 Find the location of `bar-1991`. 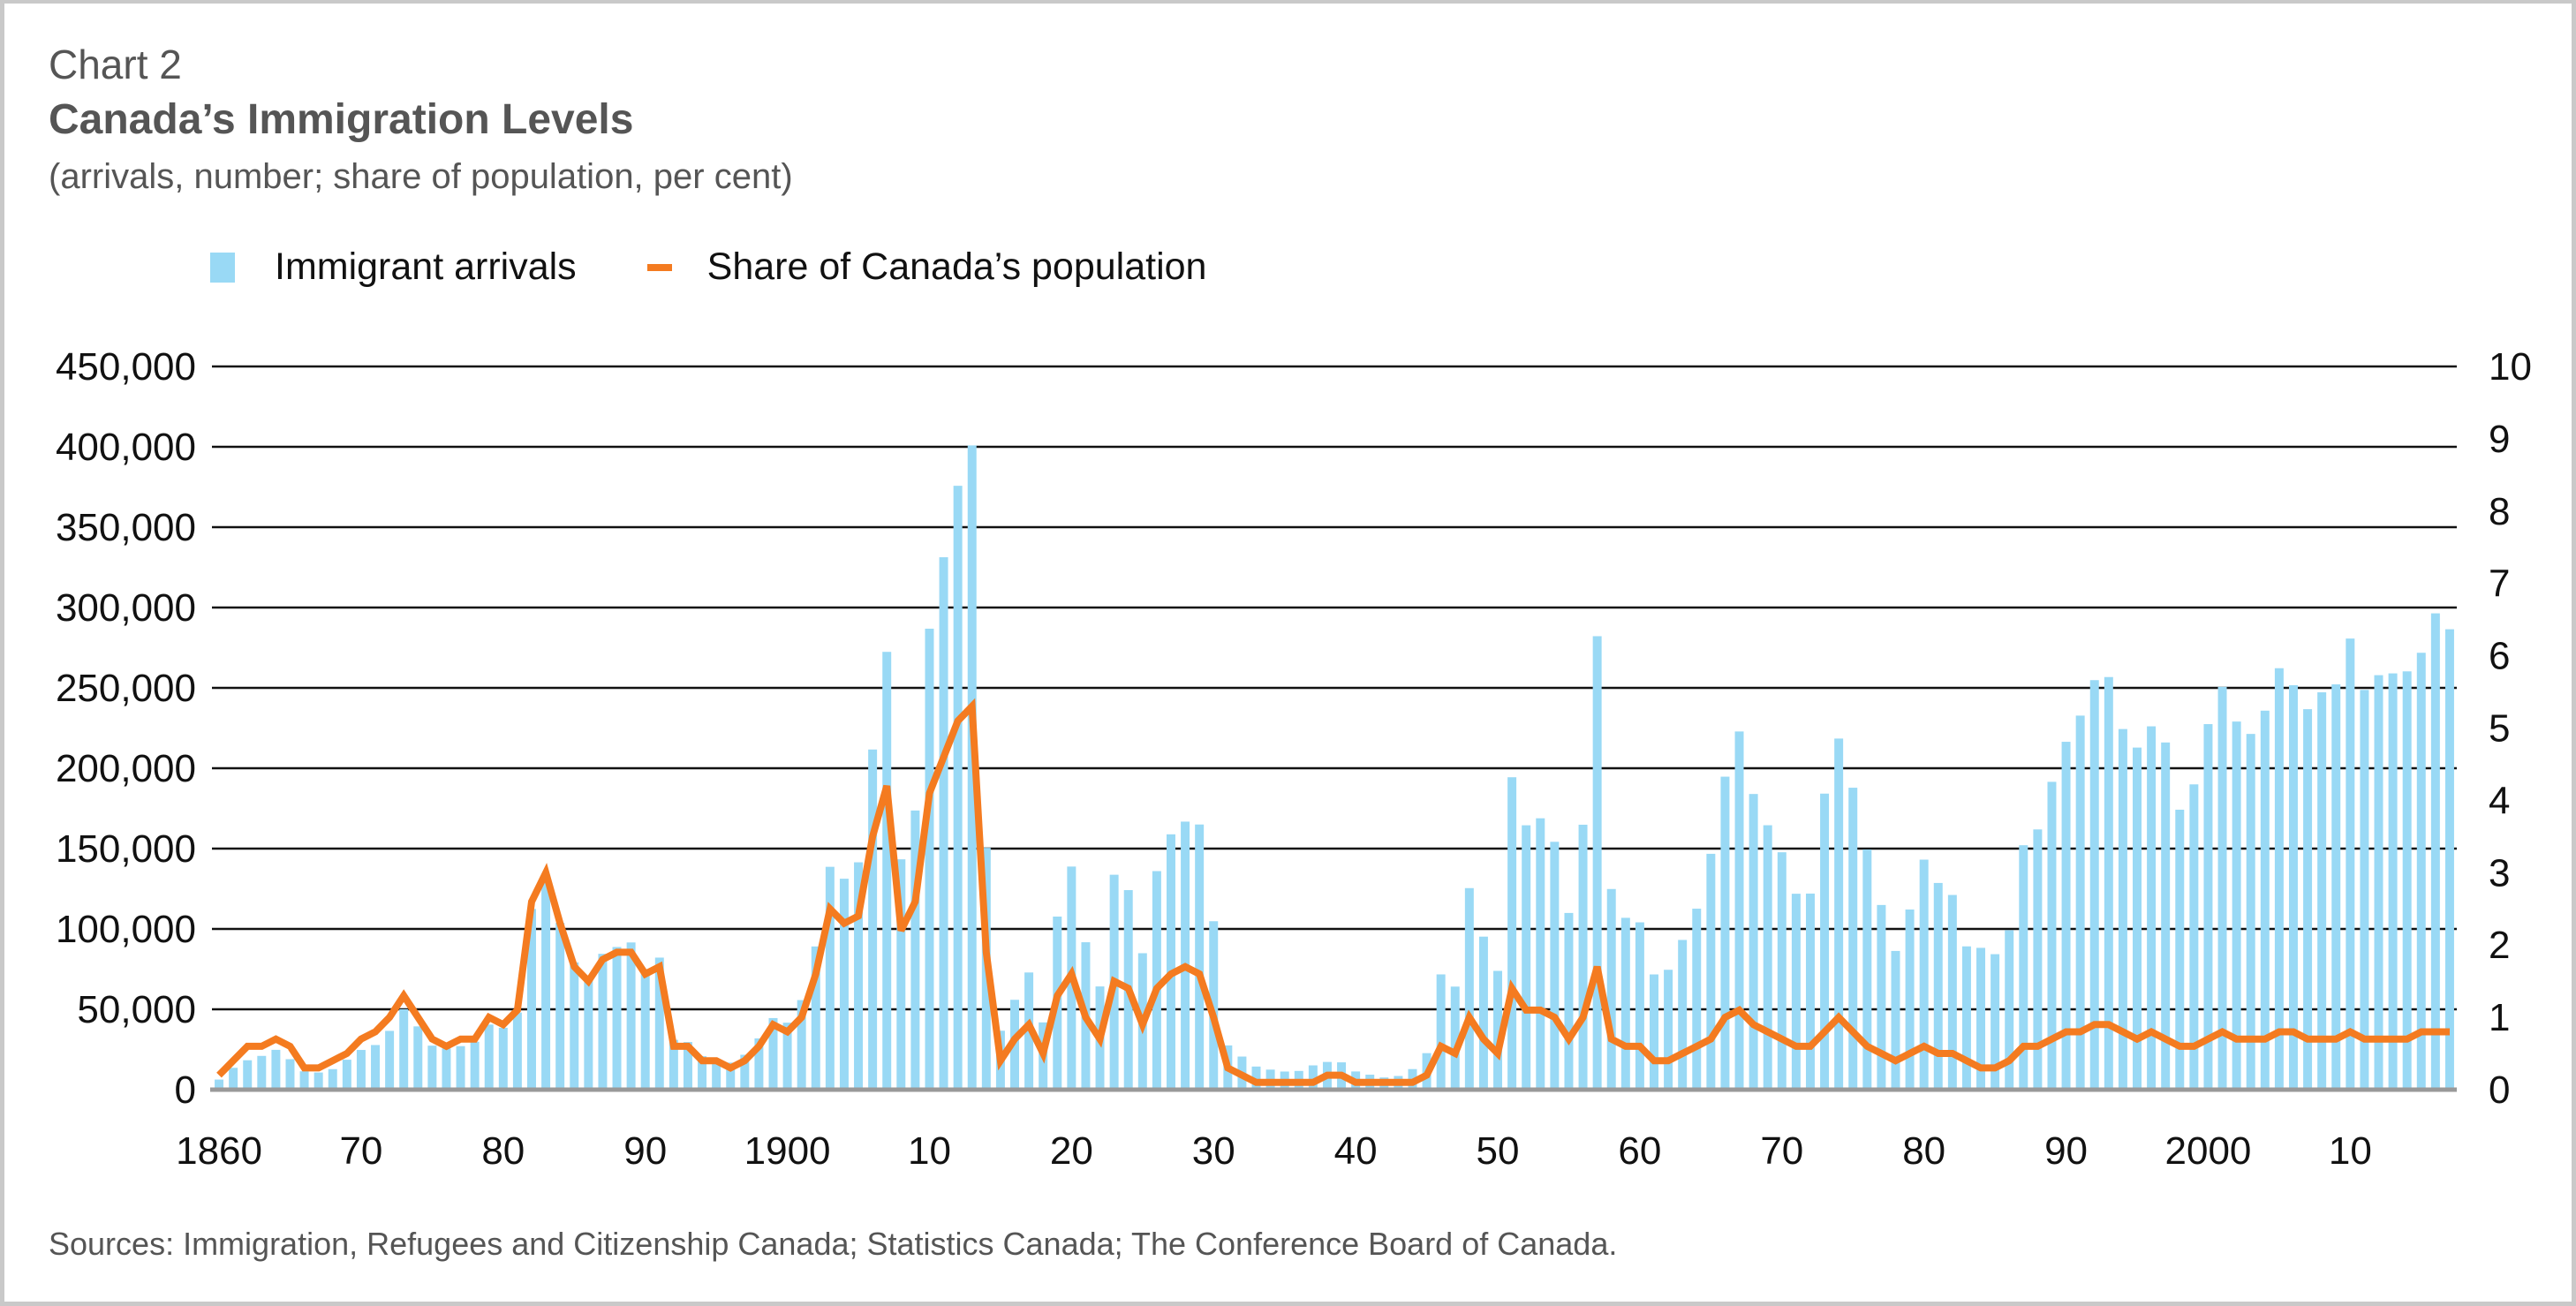

bar-1991 is located at coordinates (2080, 902).